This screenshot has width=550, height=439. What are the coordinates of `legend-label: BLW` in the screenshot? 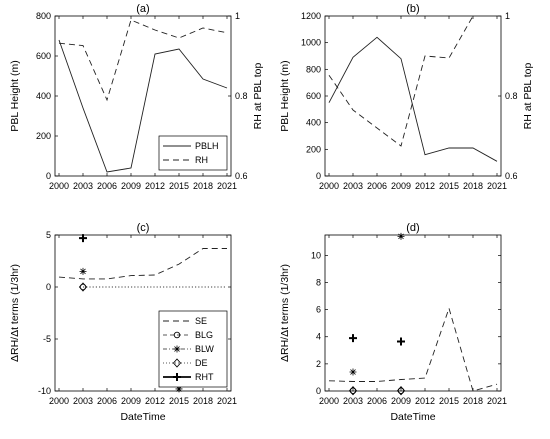 It's located at (204, 349).